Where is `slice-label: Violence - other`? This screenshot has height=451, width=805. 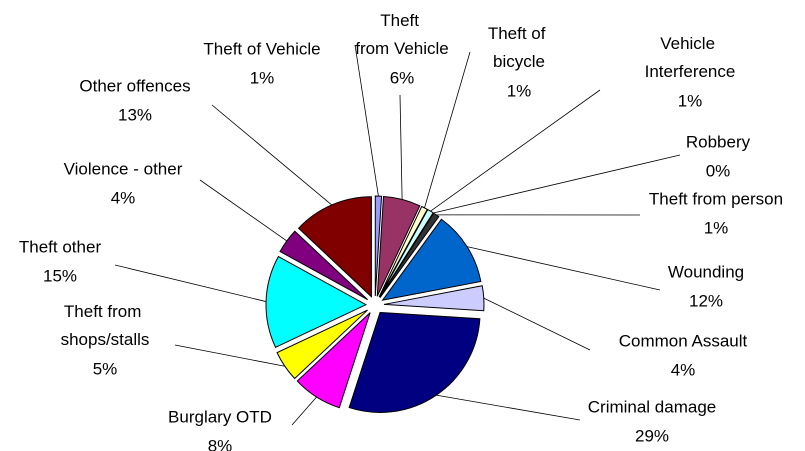 slice-label: Violence - other is located at coordinates (123, 168).